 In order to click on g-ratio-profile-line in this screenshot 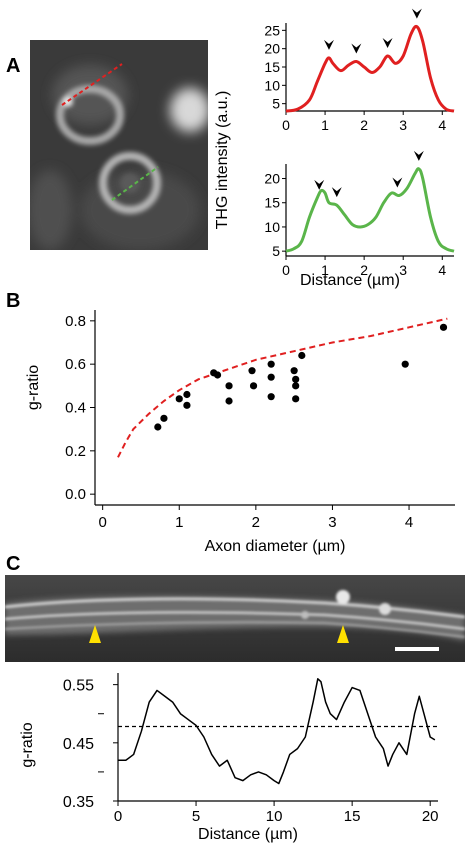, I will do `click(277, 731)`.